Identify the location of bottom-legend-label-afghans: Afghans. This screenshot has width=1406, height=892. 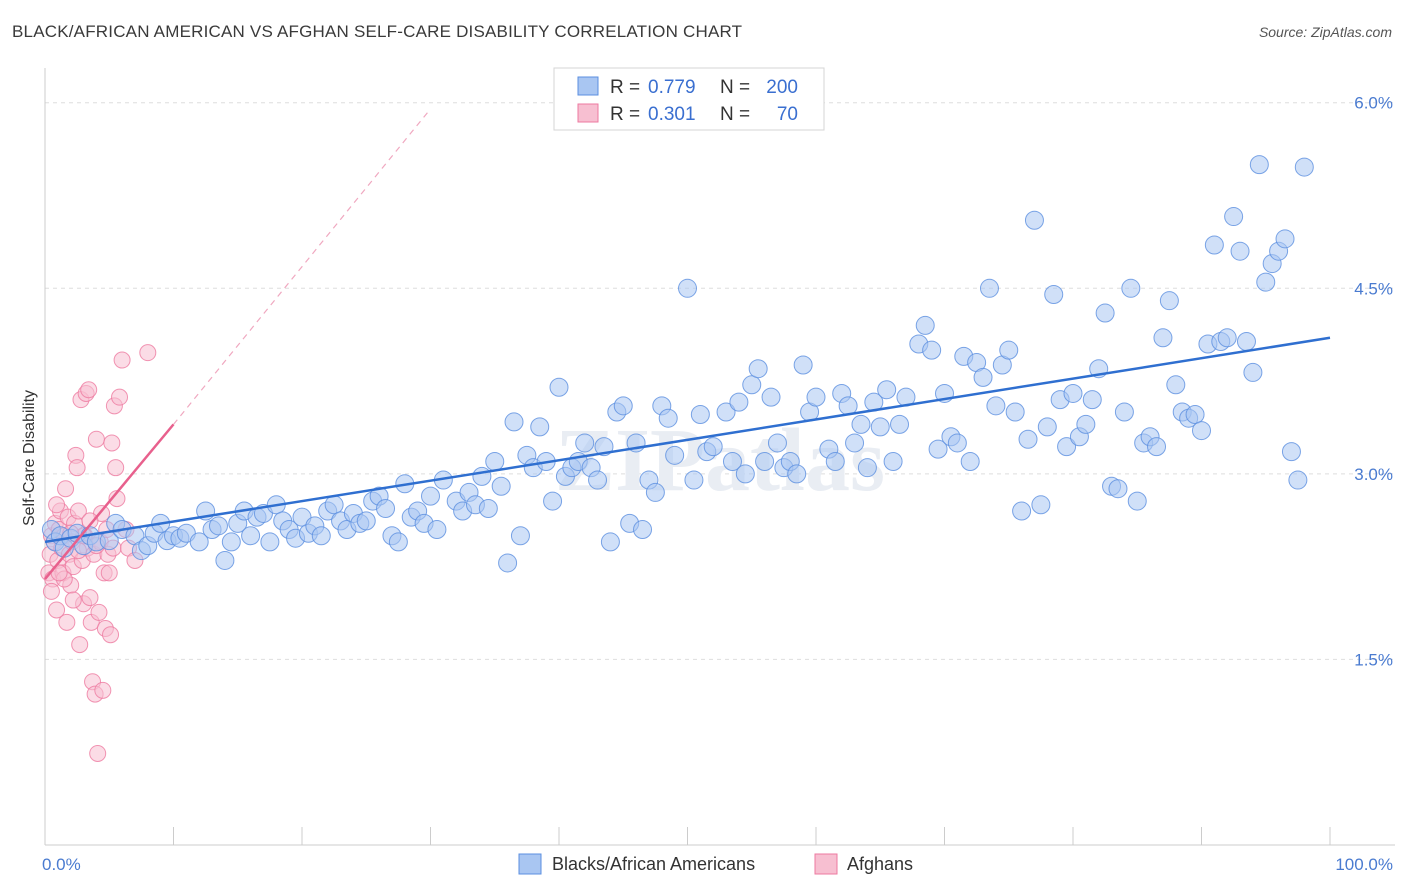
(880, 864).